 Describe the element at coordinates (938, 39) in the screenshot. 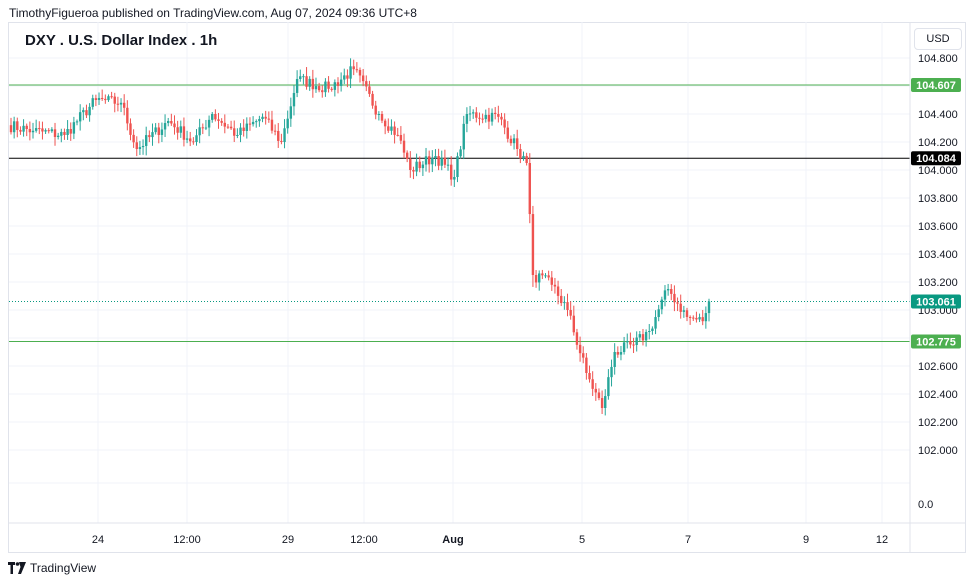

I see `currency-button: USD` at that location.